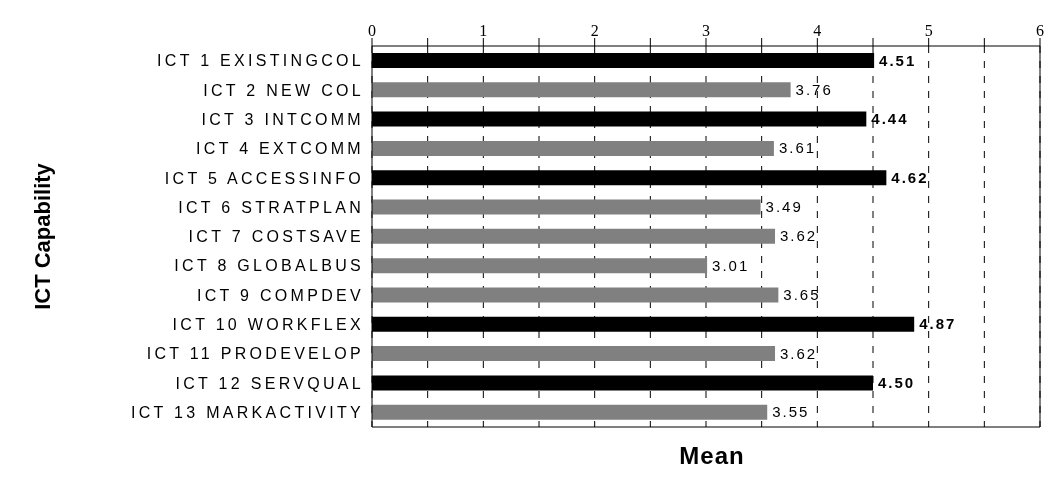  I want to click on x-tick-label: 5, so click(928, 30).